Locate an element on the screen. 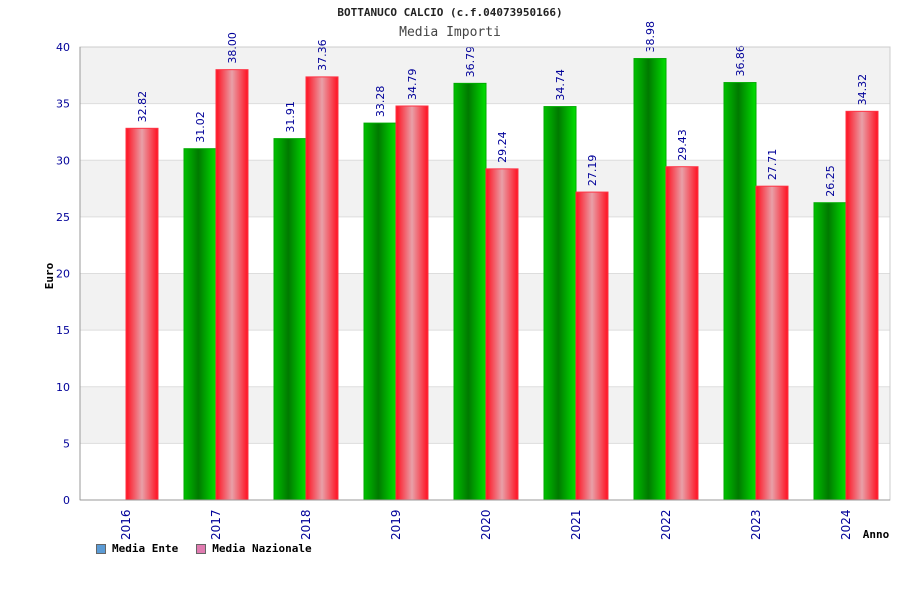 The height and width of the screenshot is (600, 900). bar-media-ente-2021 is located at coordinates (560, 303).